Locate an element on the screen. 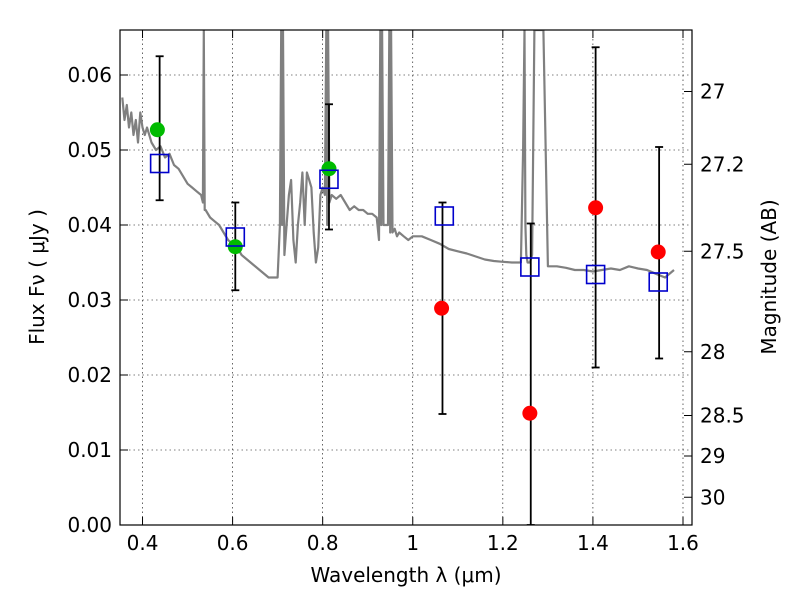 This screenshot has height=600, width=800. magnitude-tick-label: 28 is located at coordinates (712, 352).